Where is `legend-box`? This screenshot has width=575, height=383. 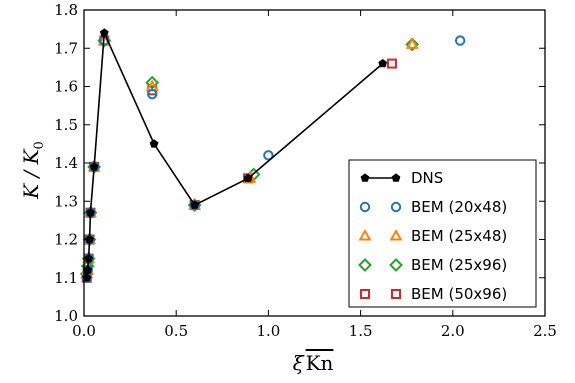 legend-box is located at coordinates (442, 233).